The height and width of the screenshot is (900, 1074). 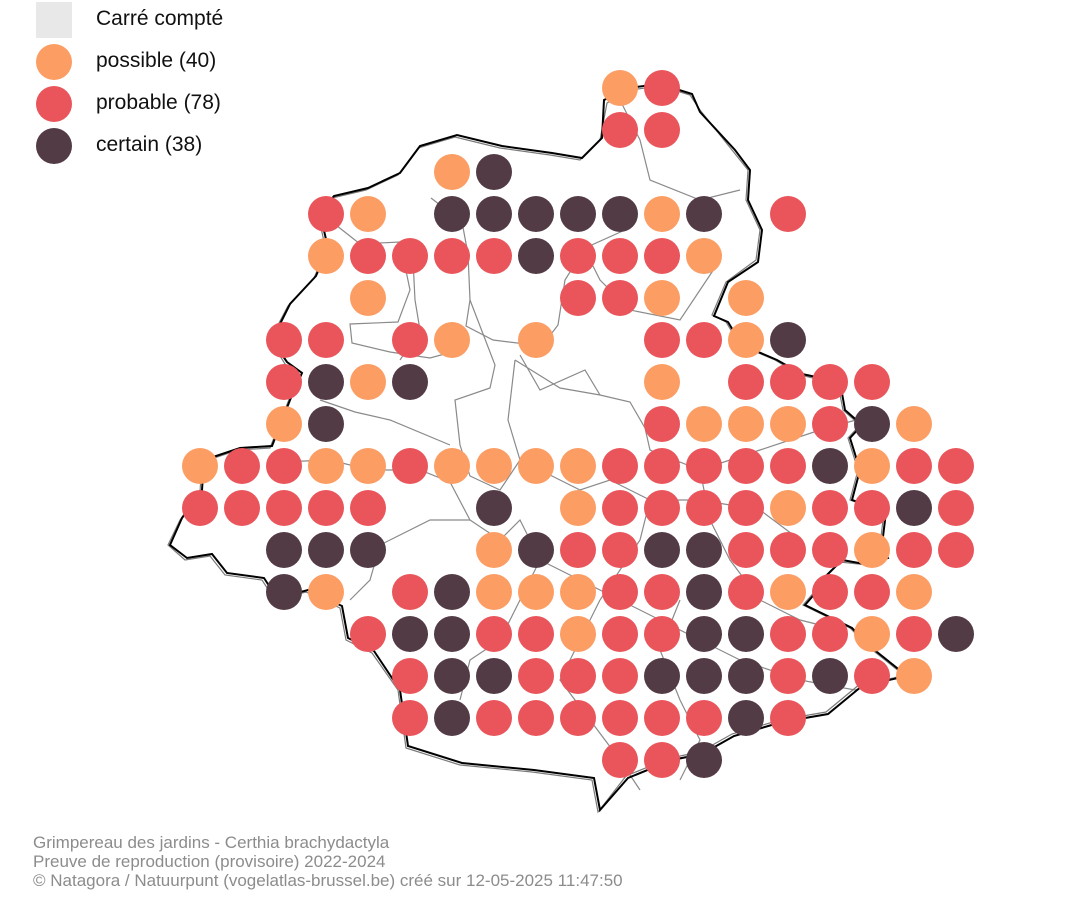 I want to click on legend-label-possible: possible (40), so click(x=156, y=60).